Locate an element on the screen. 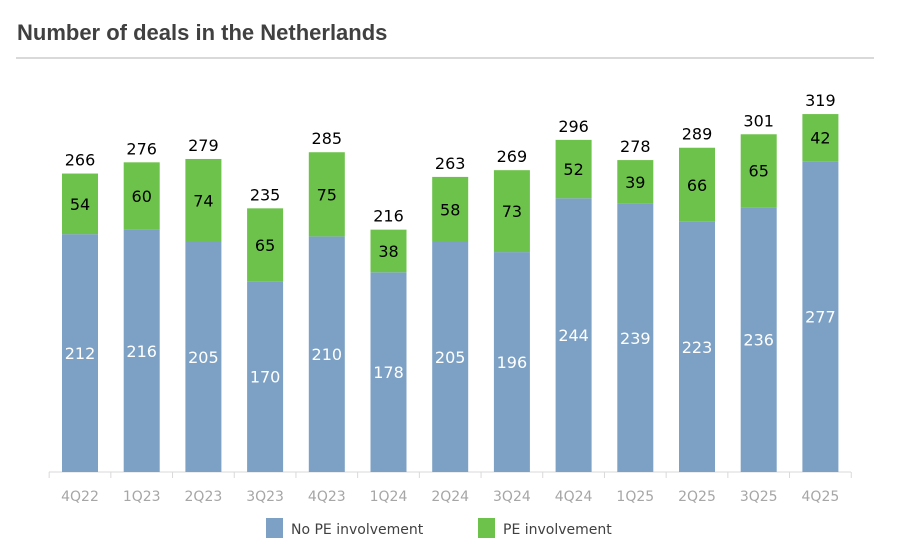  legend-label: PE involvement is located at coordinates (557, 530).